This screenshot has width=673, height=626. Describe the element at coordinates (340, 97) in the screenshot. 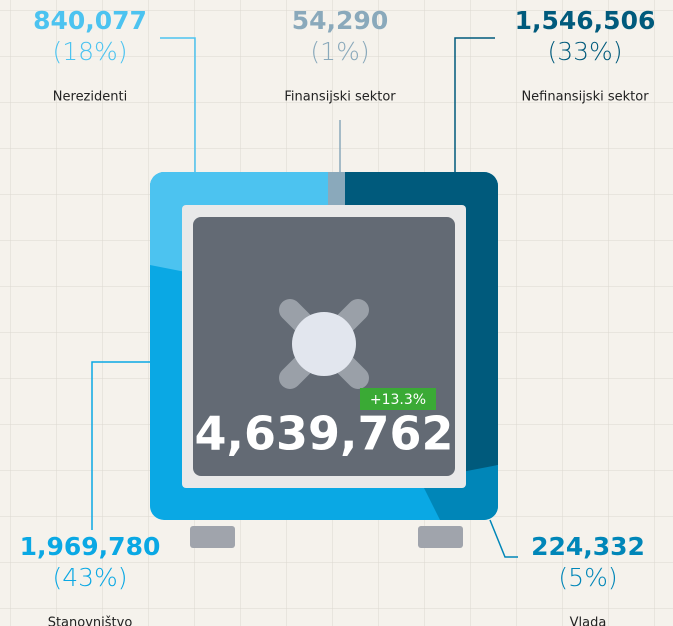

I see `segment-name: Finansijski sektor` at that location.